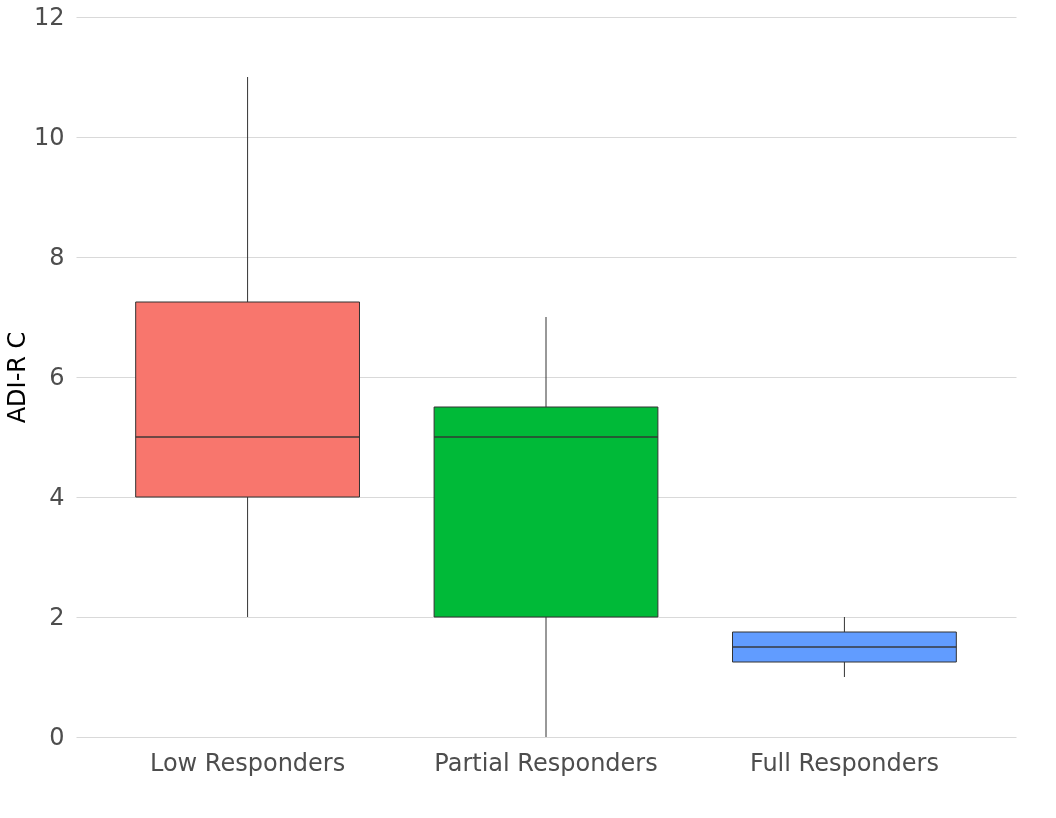 The image size is (1056, 818). What do you see at coordinates (57, 256) in the screenshot?
I see `y-tick-label: 8` at bounding box center [57, 256].